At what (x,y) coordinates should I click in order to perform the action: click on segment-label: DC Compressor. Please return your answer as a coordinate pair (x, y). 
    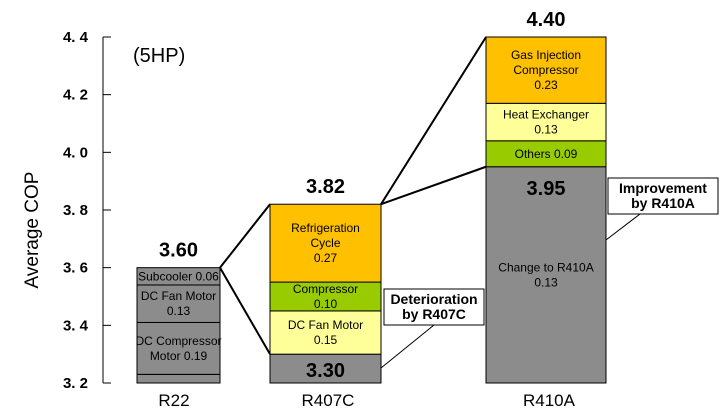
    Looking at the image, I should click on (178, 341).